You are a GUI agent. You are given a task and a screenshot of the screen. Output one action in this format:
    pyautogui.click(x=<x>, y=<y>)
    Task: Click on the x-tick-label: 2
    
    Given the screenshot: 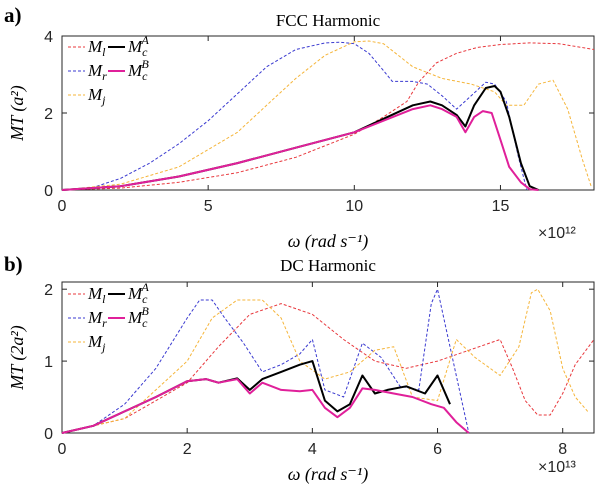 What is the action you would take?
    pyautogui.click(x=187, y=449)
    